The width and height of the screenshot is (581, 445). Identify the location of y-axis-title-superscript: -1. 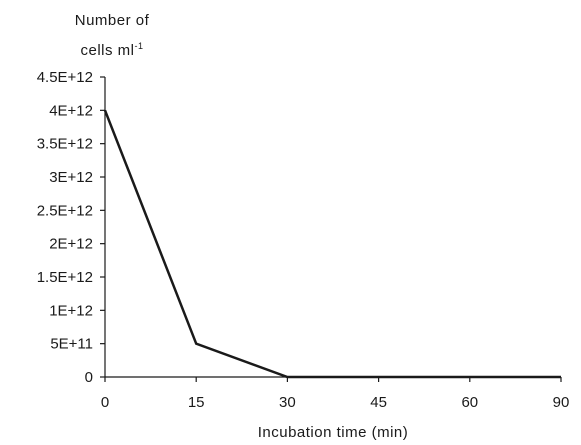
(139, 46).